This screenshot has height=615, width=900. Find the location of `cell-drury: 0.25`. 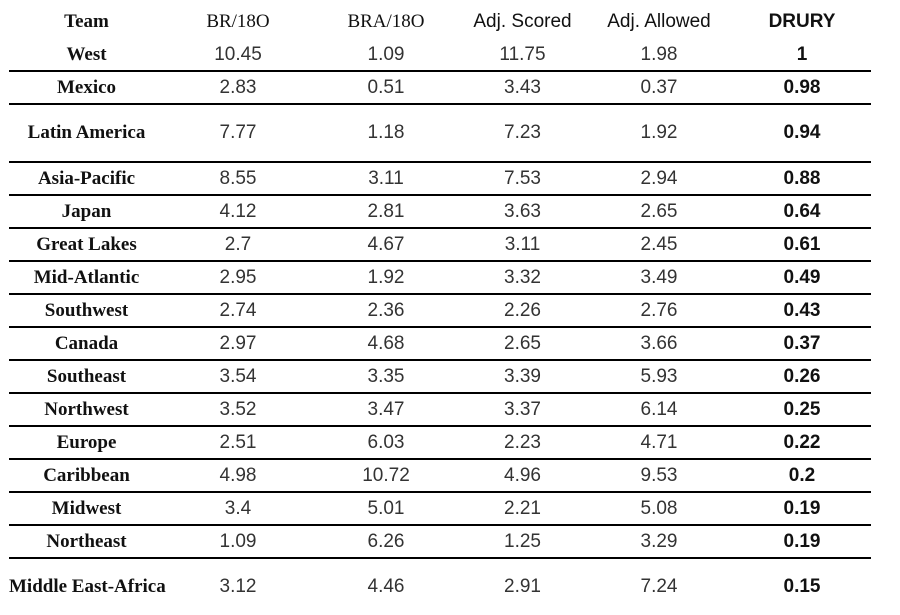

cell-drury: 0.25 is located at coordinates (802, 409).